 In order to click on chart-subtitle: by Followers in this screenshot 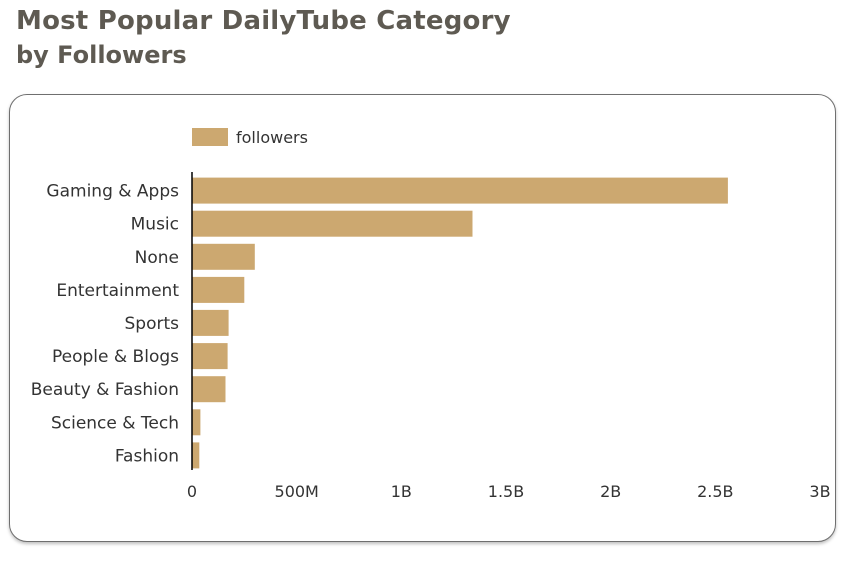, I will do `click(101, 55)`.